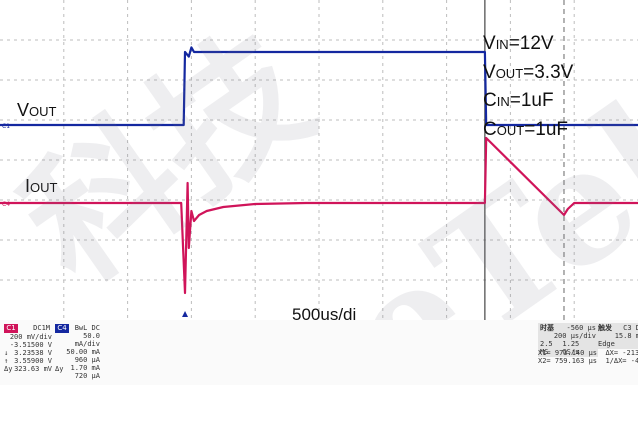 The image size is (638, 430). Describe the element at coordinates (526, 129) in the screenshot. I see `condition-cout: COUT=1uF` at that location.